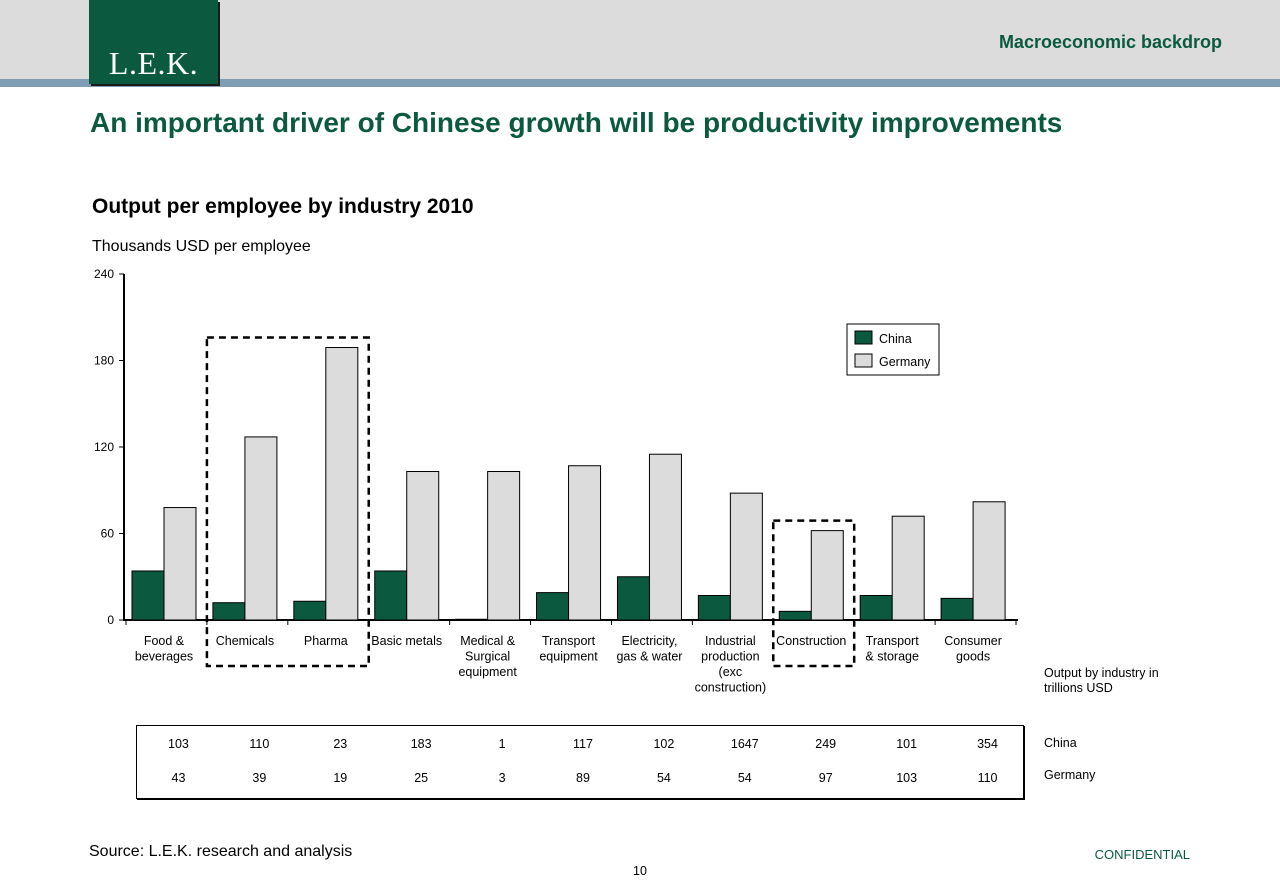  Describe the element at coordinates (221, 851) in the screenshot. I see `source-note: Source: L.E.K. research and analysis` at that location.